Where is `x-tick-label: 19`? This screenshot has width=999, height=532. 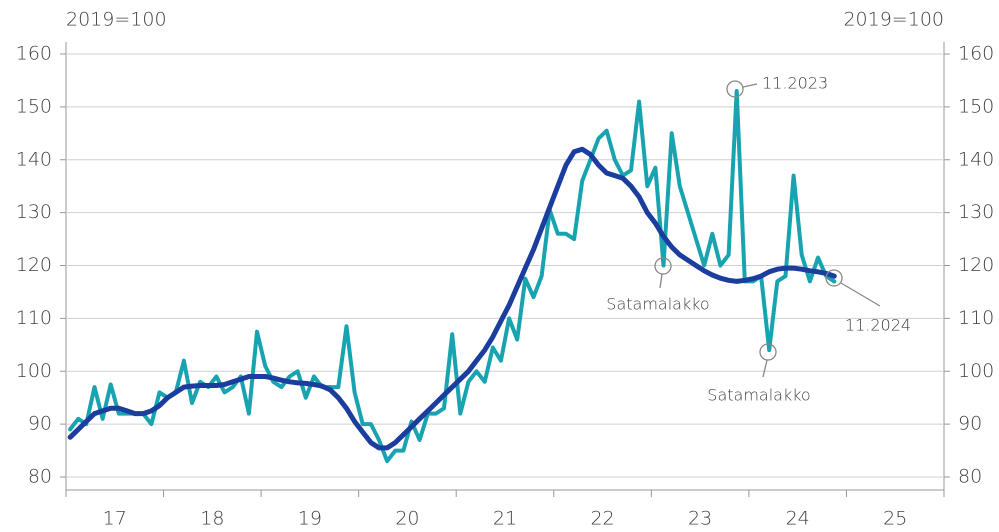 x-tick-label: 19 is located at coordinates (310, 519).